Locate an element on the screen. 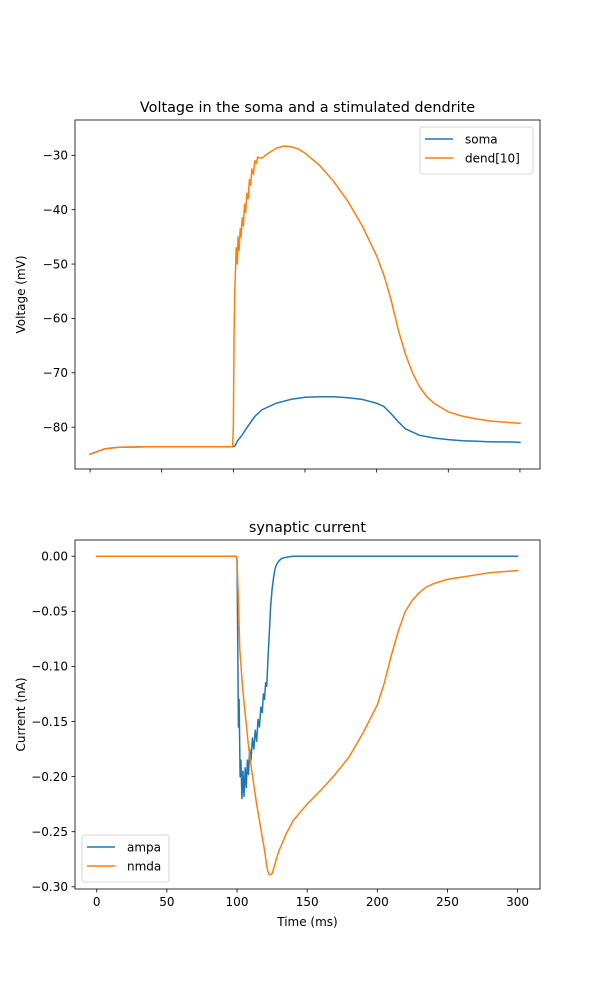  y-tick-label: −0.10 is located at coordinates (49, 667).